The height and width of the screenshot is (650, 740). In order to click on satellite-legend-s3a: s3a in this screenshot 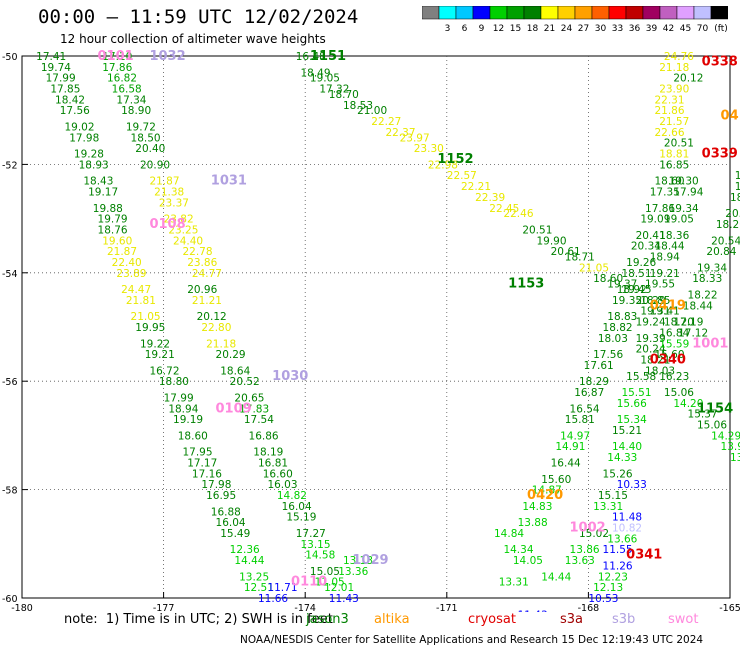, I will do `click(572, 619)`.